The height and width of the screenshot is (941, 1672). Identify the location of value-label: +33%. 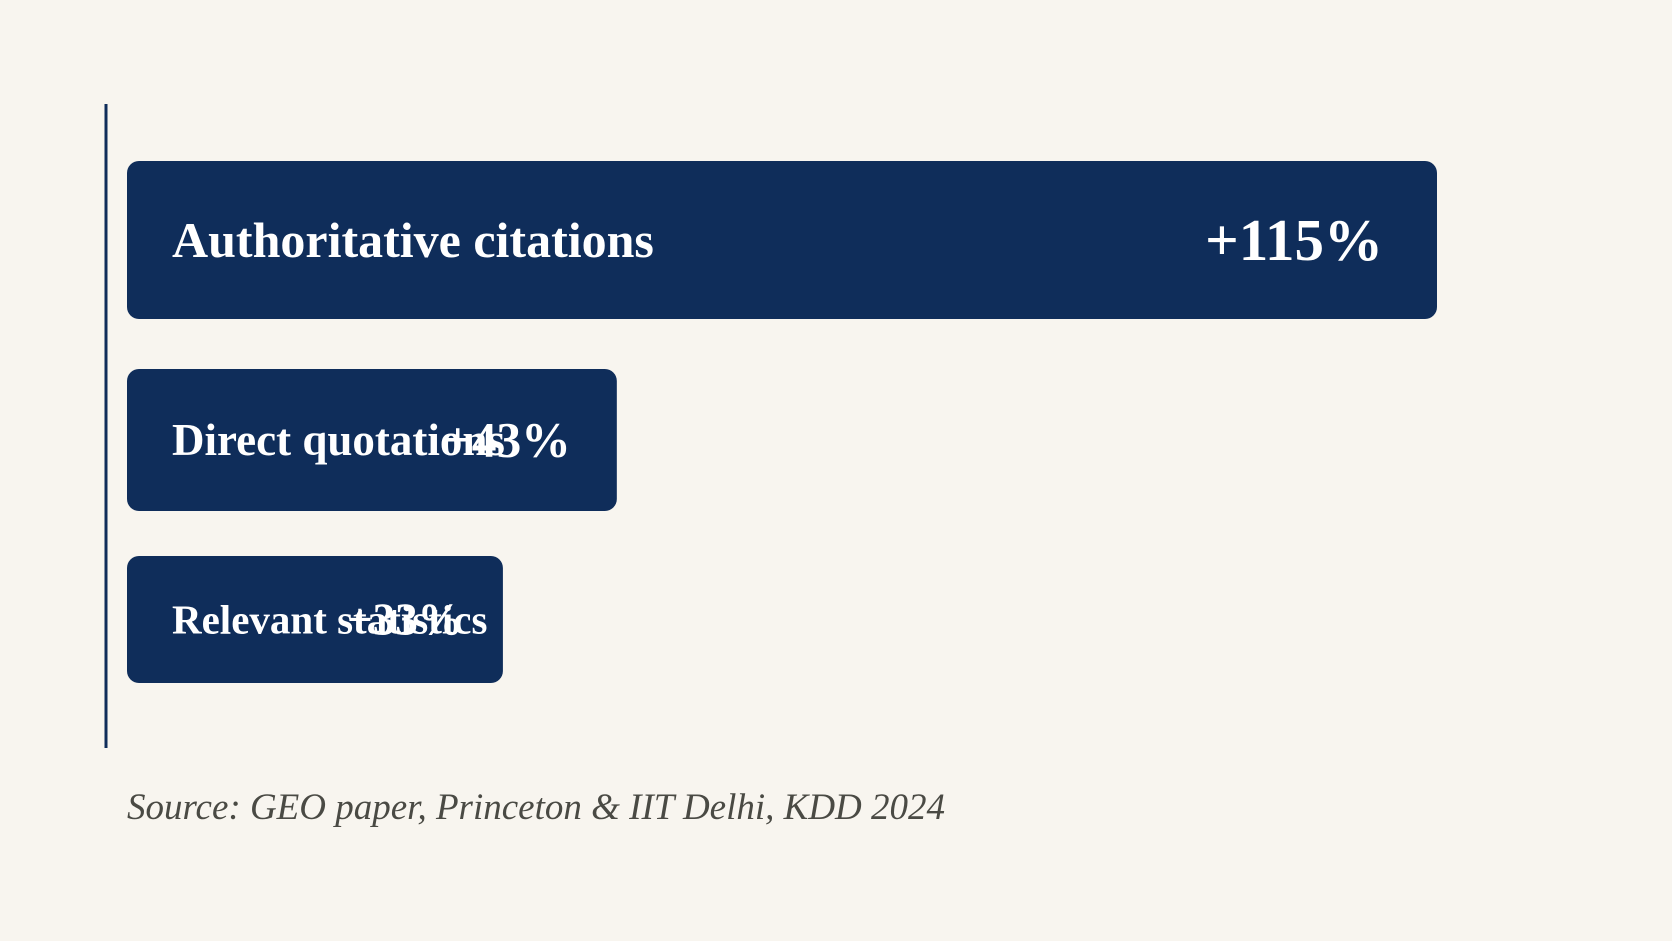
(405, 620).